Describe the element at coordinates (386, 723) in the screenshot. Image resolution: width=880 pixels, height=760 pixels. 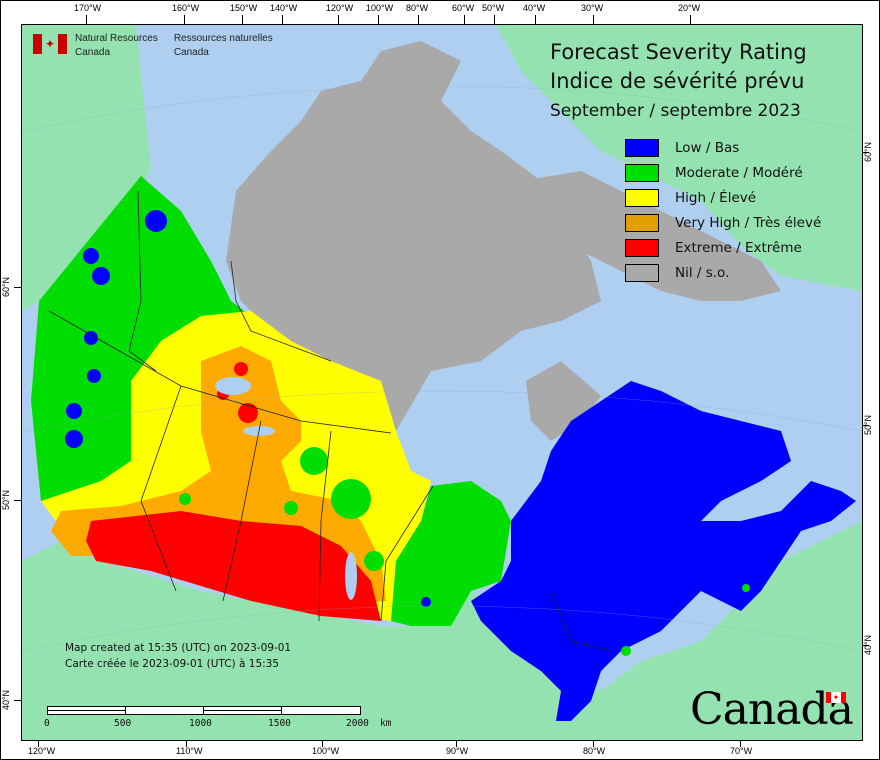
I see `scale-unit: km` at that location.